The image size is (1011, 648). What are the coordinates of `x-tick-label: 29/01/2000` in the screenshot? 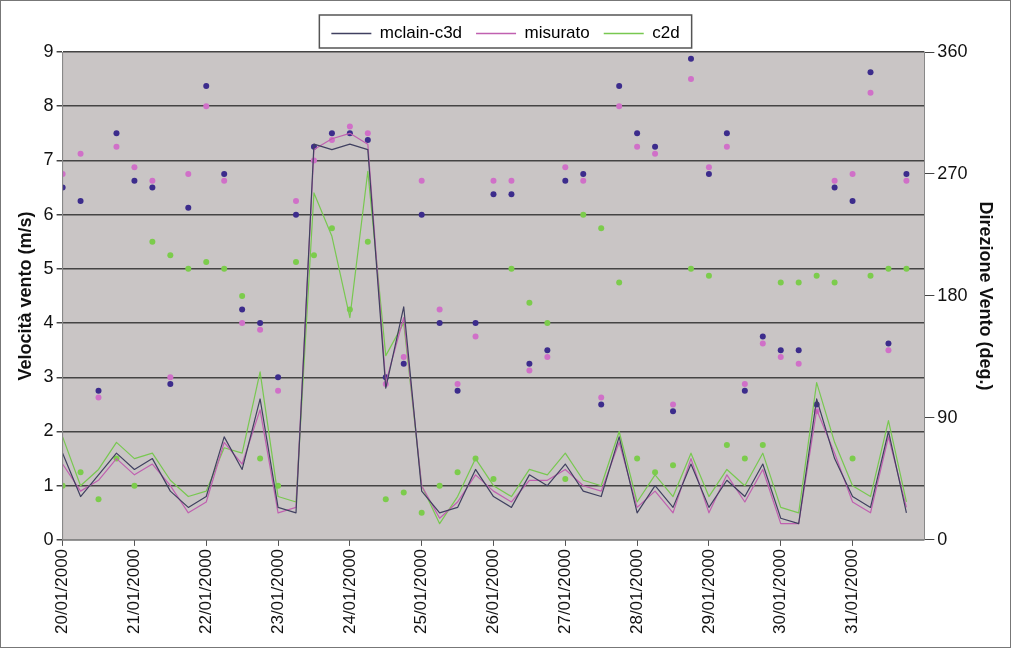 It's located at (708, 591).